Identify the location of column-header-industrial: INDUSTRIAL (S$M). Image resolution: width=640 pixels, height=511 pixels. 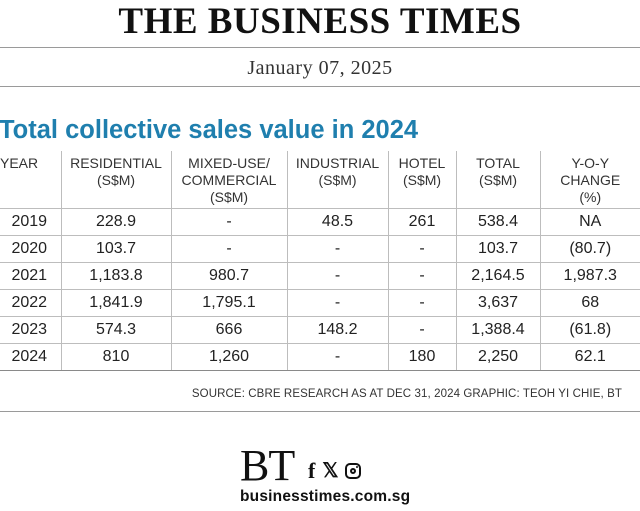
(337, 180).